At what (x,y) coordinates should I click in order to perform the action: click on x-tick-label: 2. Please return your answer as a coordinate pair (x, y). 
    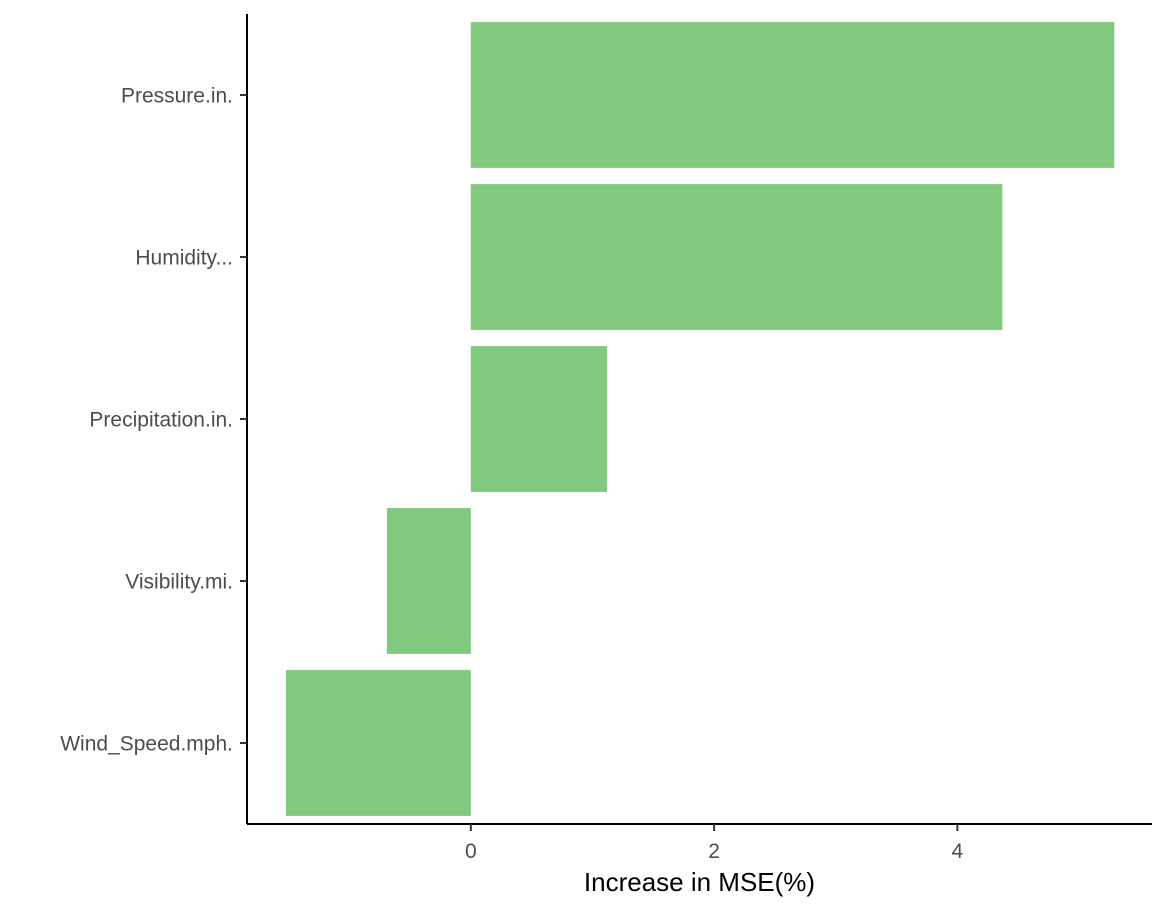
    Looking at the image, I should click on (714, 851).